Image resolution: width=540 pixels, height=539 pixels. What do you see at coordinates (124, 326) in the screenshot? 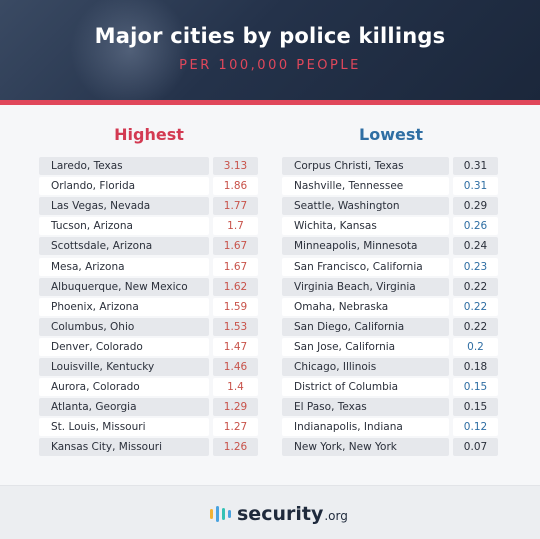
I see `highest-city-name: Columbus, Ohio` at bounding box center [124, 326].